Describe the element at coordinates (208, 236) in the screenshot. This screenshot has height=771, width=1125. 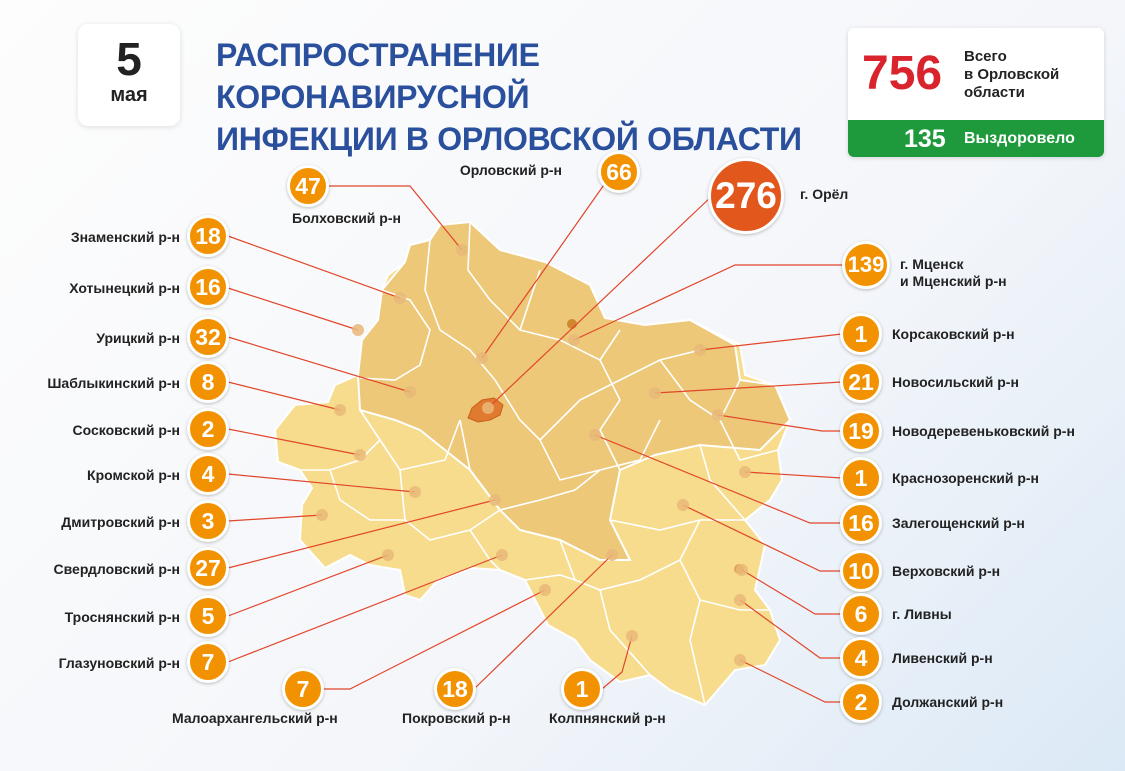
I see `district-value-znamensky: 18` at that location.